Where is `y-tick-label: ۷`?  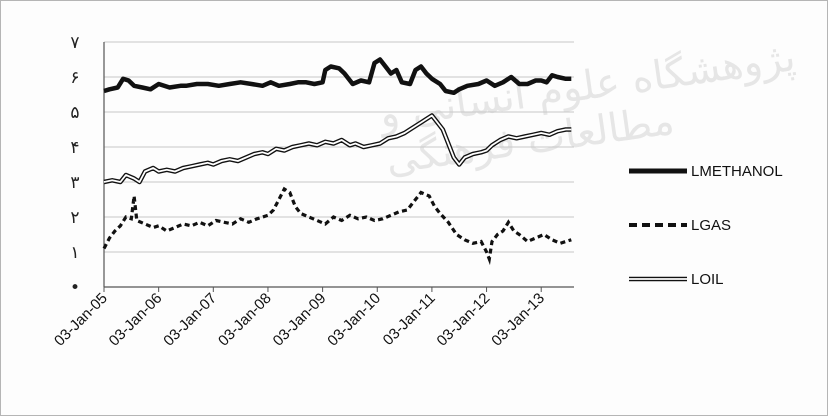
y-tick-label: ۷ is located at coordinates (74, 43).